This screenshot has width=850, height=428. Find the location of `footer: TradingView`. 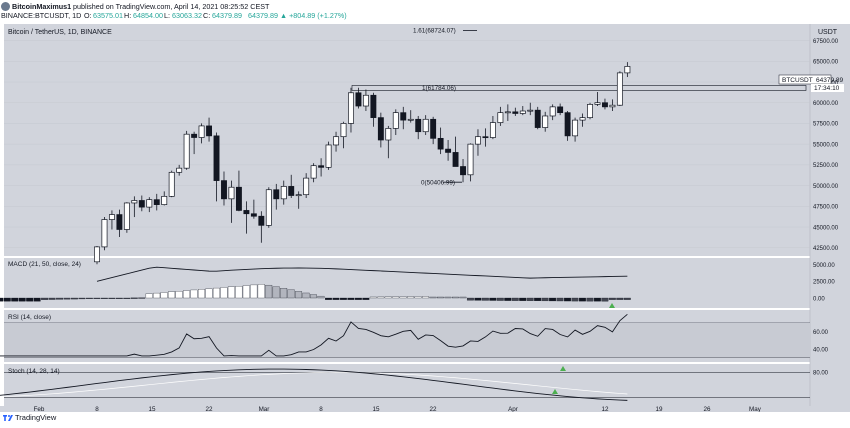

footer: TradingView is located at coordinates (29, 418).